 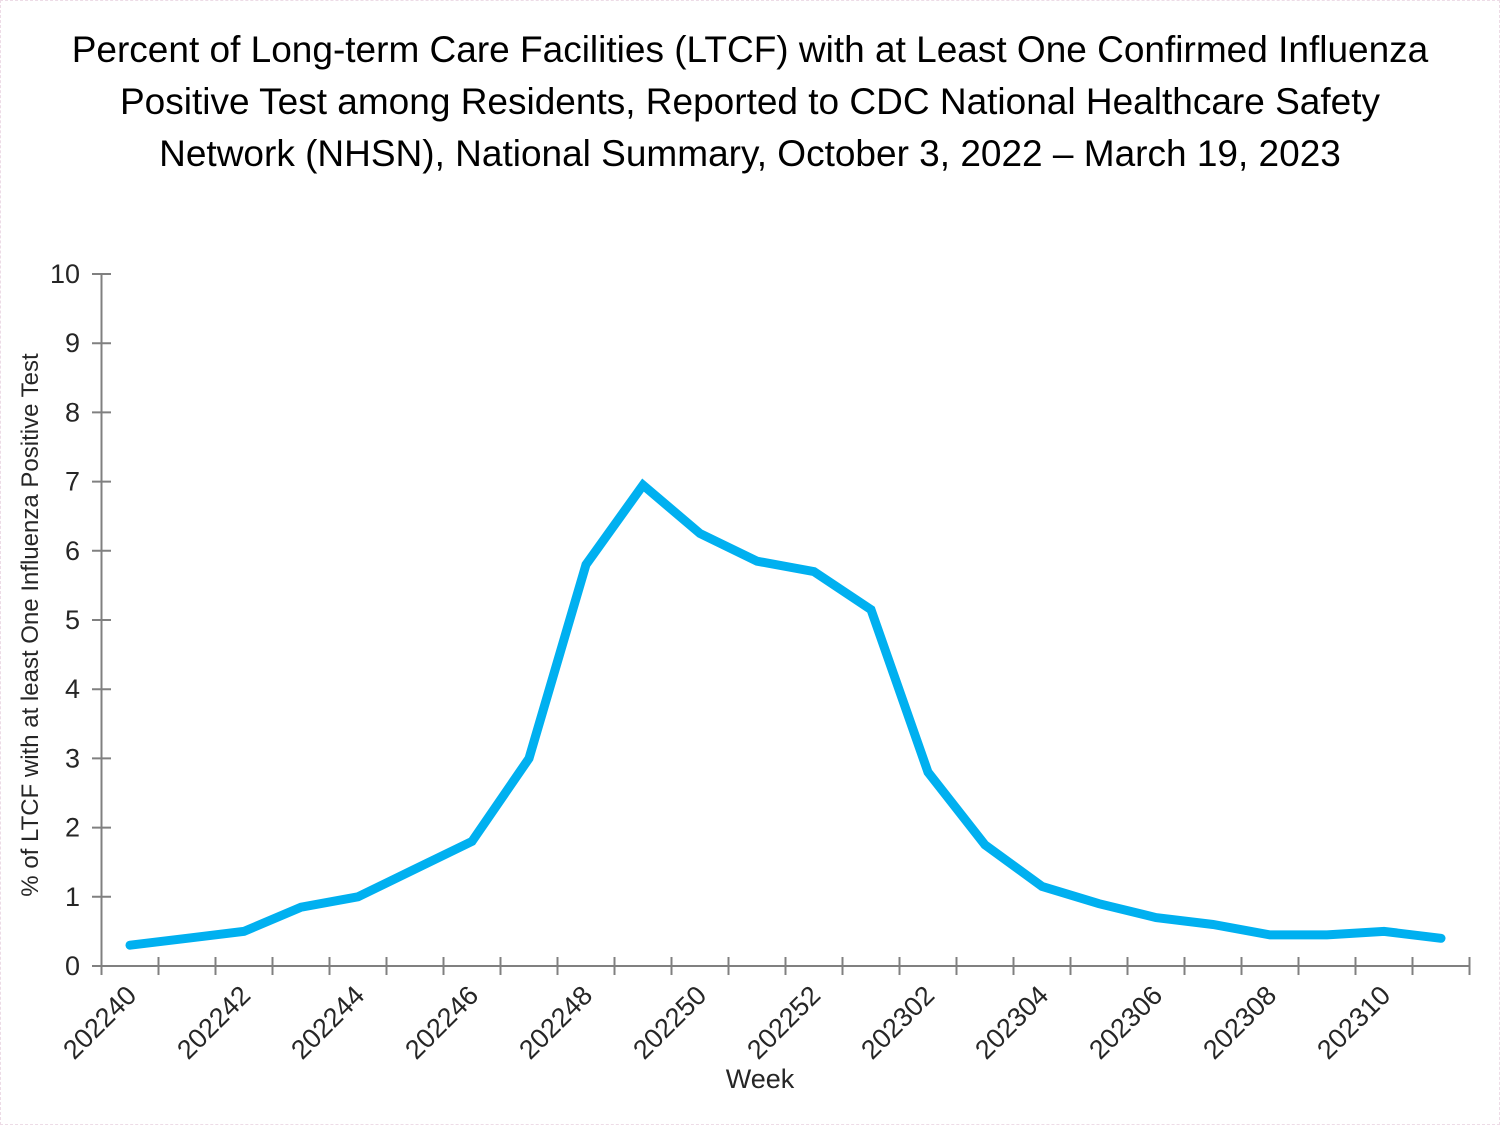 What do you see at coordinates (669, 1022) in the screenshot?
I see `x-tick-label: 202250` at bounding box center [669, 1022].